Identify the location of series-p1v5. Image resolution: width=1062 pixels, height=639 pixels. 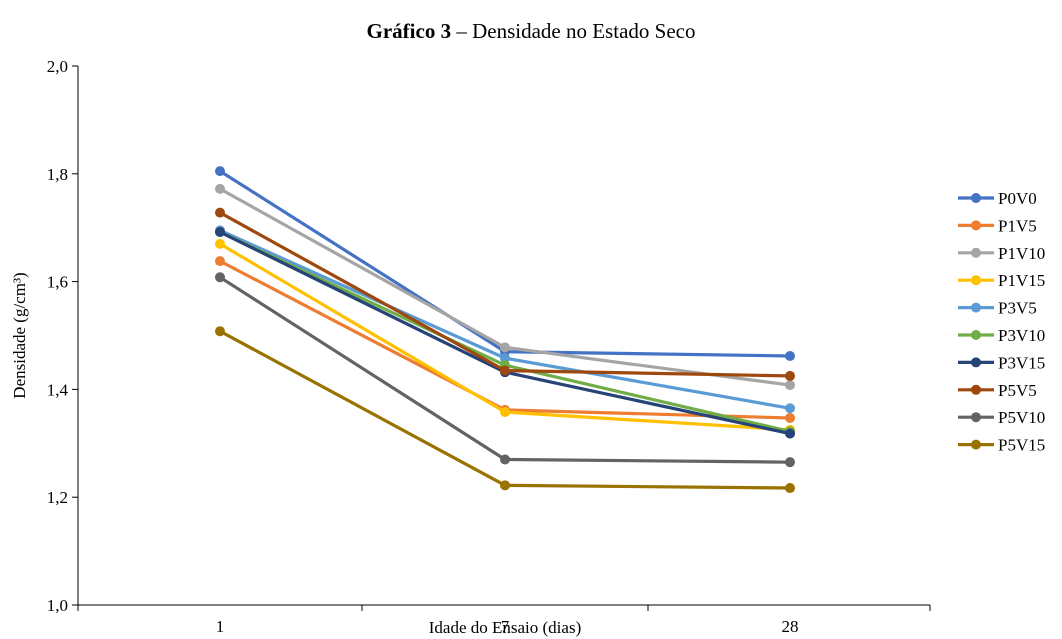
(505, 339).